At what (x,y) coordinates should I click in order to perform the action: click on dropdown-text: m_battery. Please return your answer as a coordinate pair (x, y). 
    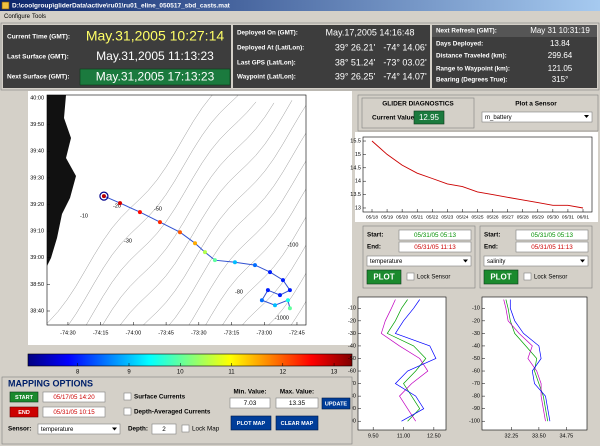
    Looking at the image, I should click on (498, 118).